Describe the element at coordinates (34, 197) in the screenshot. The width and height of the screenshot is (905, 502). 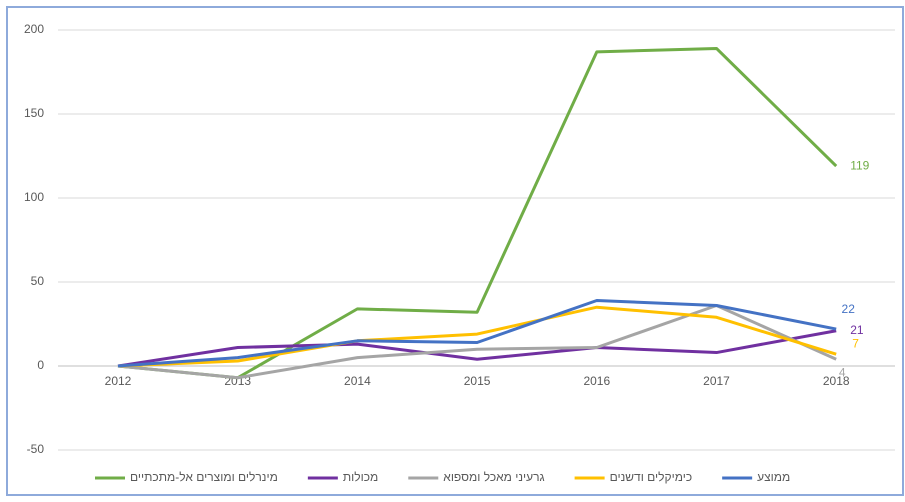
I see `y-tick-label: 100` at that location.